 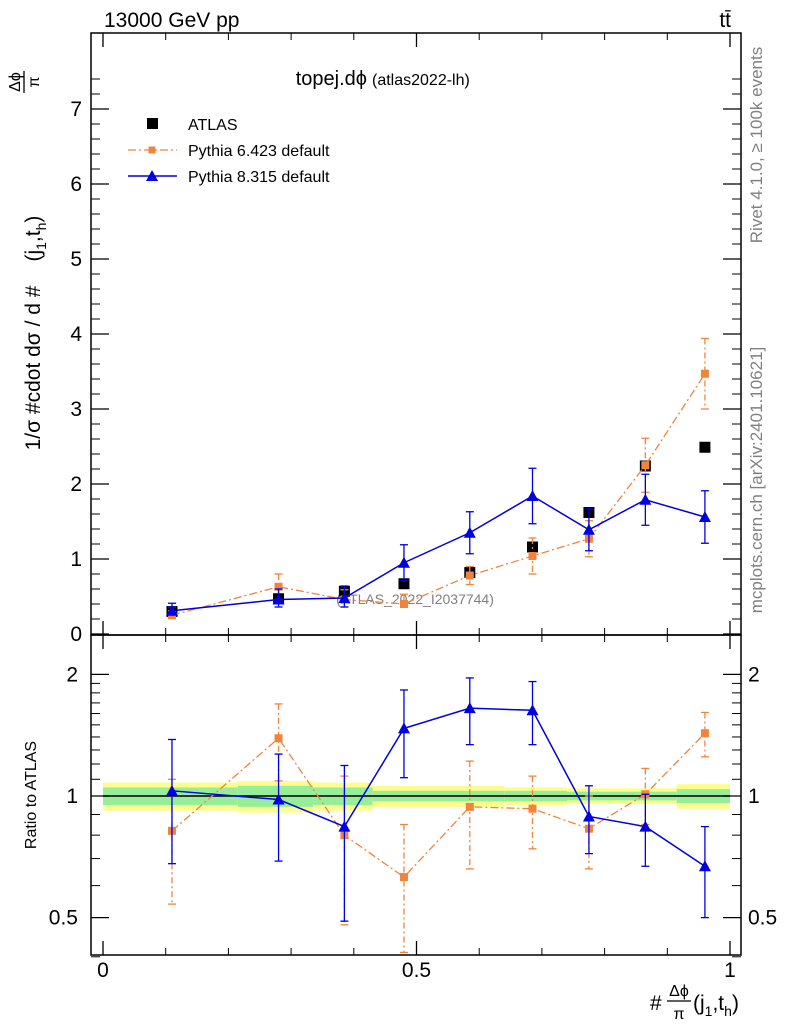 I want to click on main-ytick-label: 4, so click(x=76, y=334).